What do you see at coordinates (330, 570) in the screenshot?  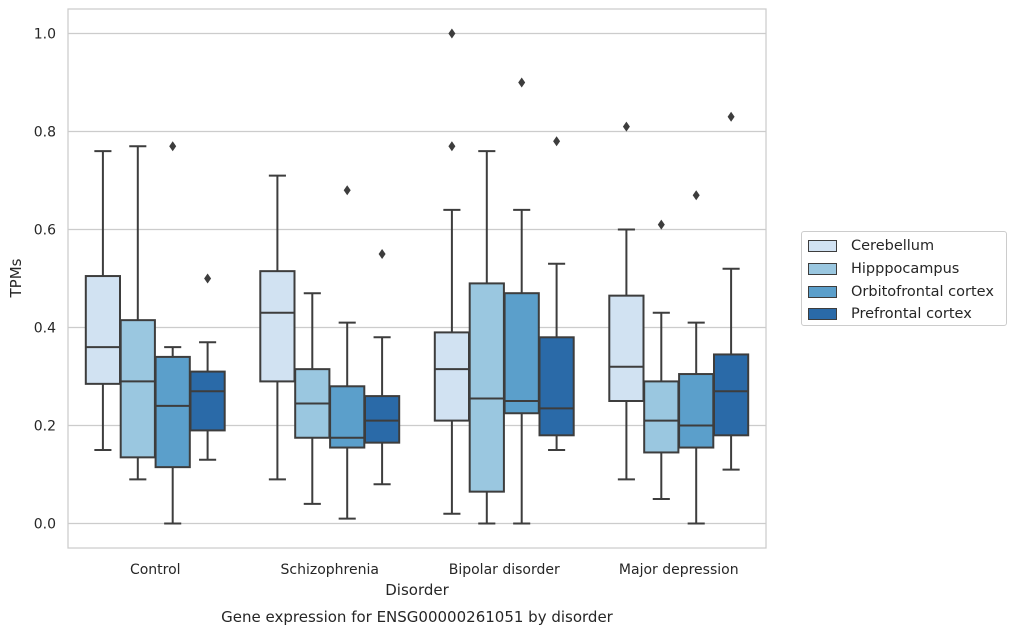 I see `x-tick-label: Schizophrenia` at bounding box center [330, 570].